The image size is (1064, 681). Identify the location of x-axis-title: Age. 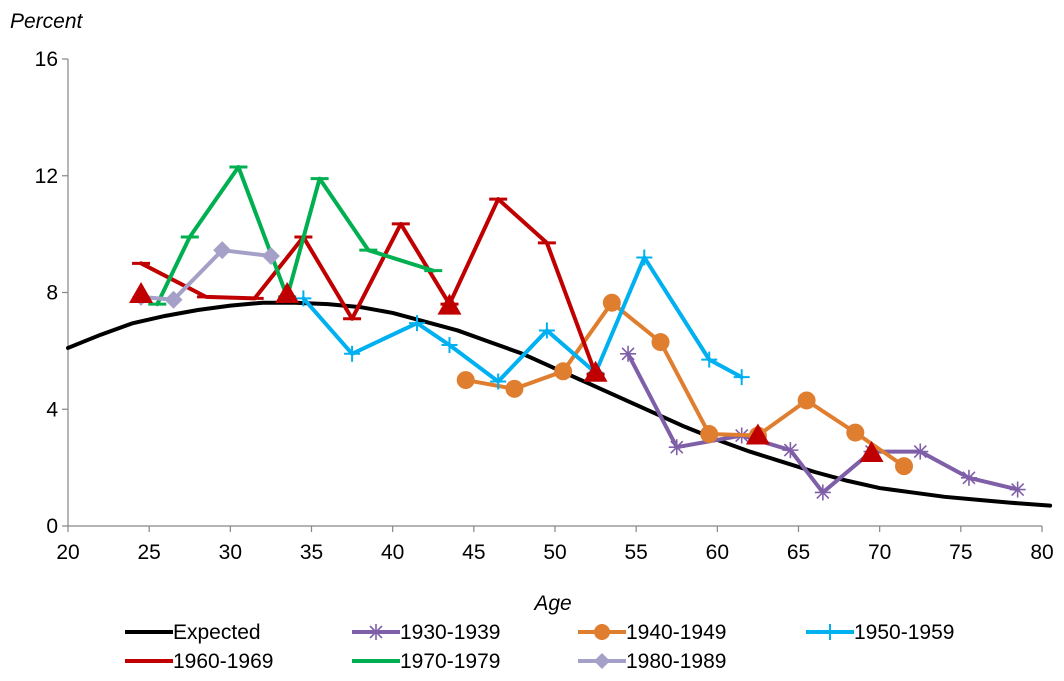
(551, 603).